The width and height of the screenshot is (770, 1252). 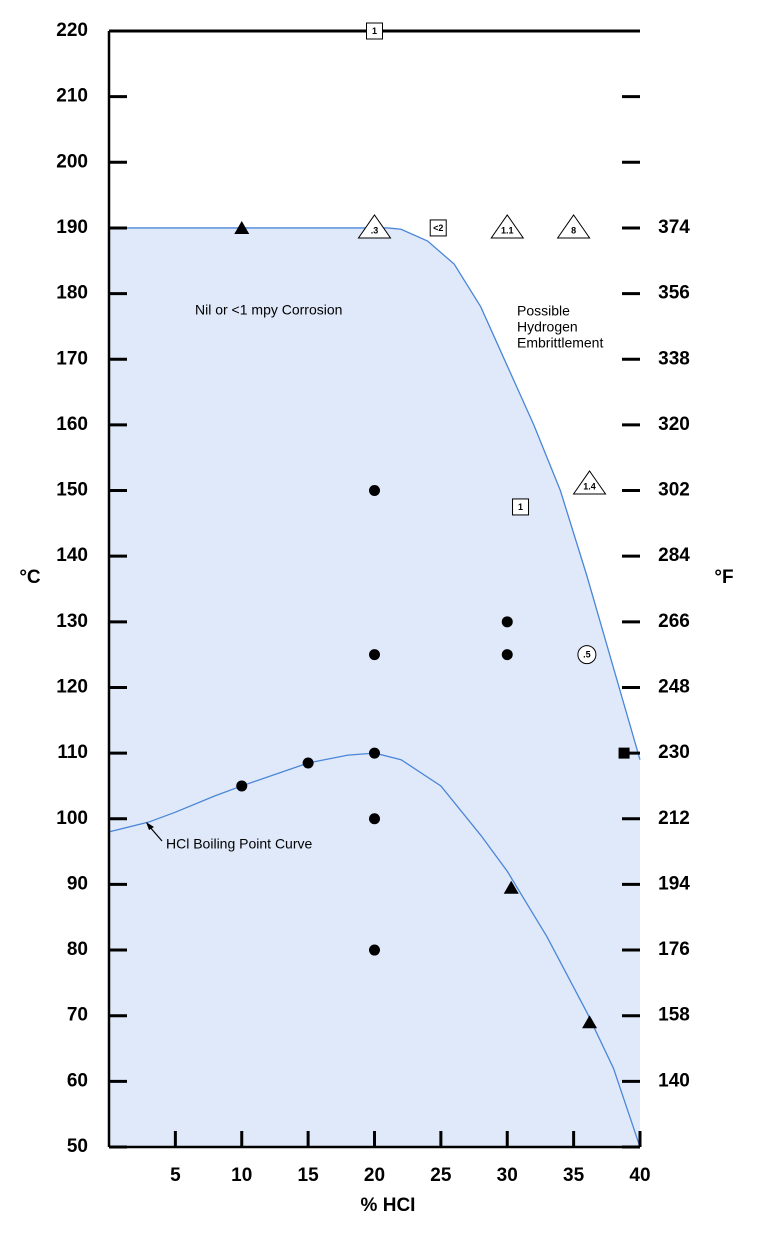 I want to click on y2-tick-label: 374, so click(x=674, y=227).